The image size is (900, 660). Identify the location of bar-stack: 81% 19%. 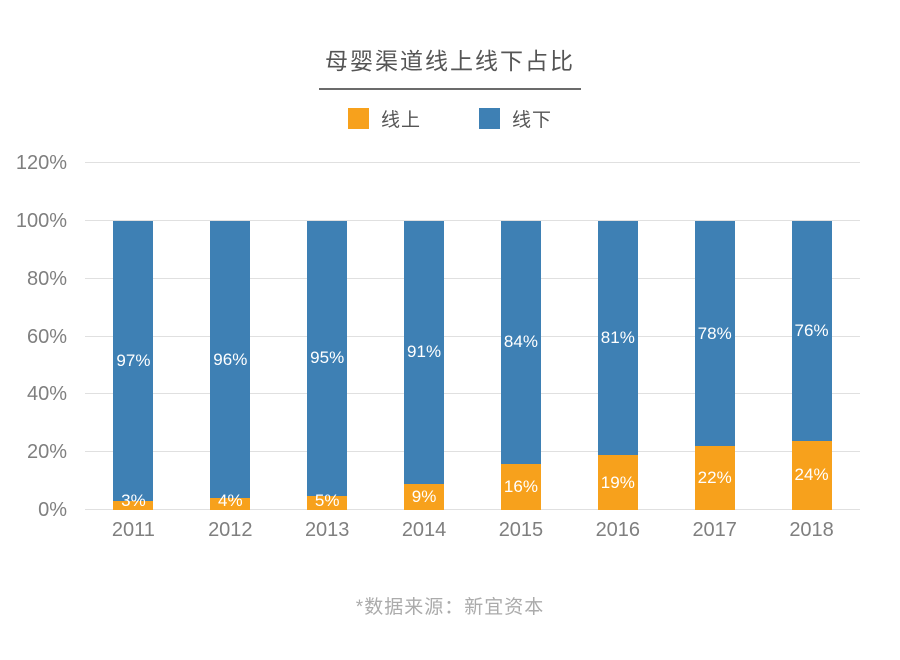
(617, 365).